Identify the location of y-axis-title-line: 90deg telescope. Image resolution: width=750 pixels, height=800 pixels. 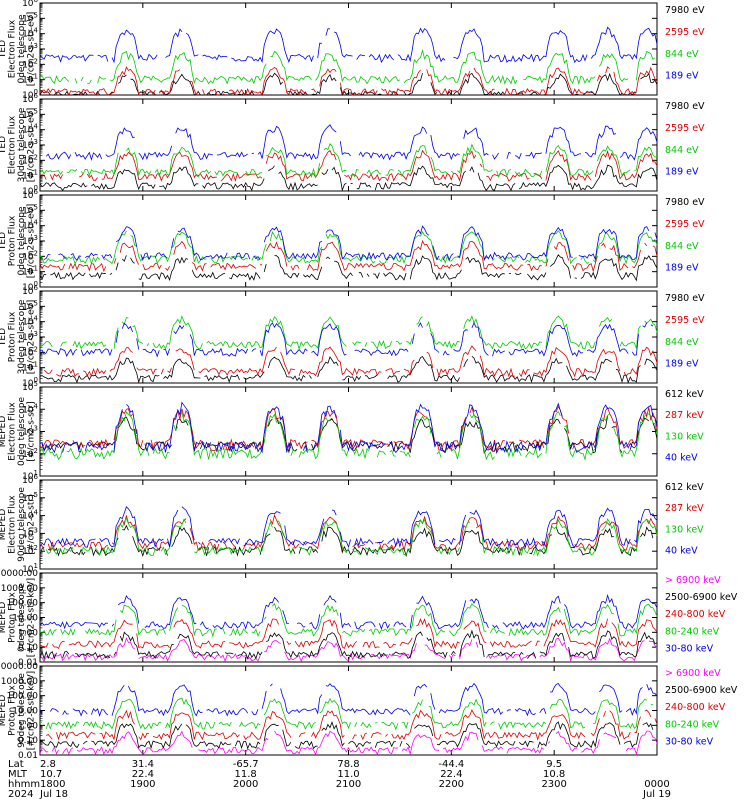
(22, 524).